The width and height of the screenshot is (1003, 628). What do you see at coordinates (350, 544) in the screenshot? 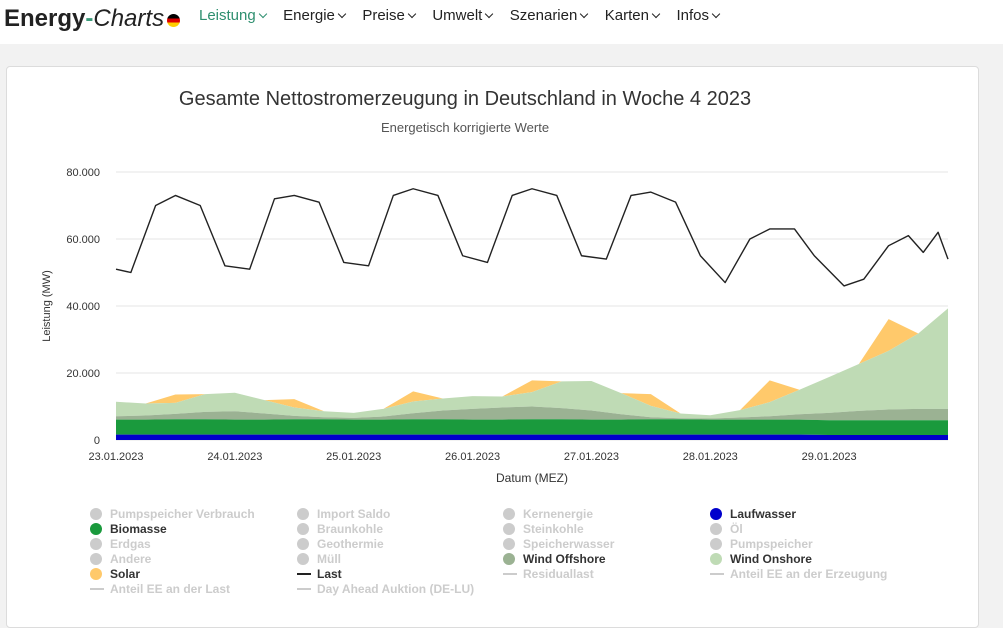
I see `legend-label: Geothermie` at bounding box center [350, 544].